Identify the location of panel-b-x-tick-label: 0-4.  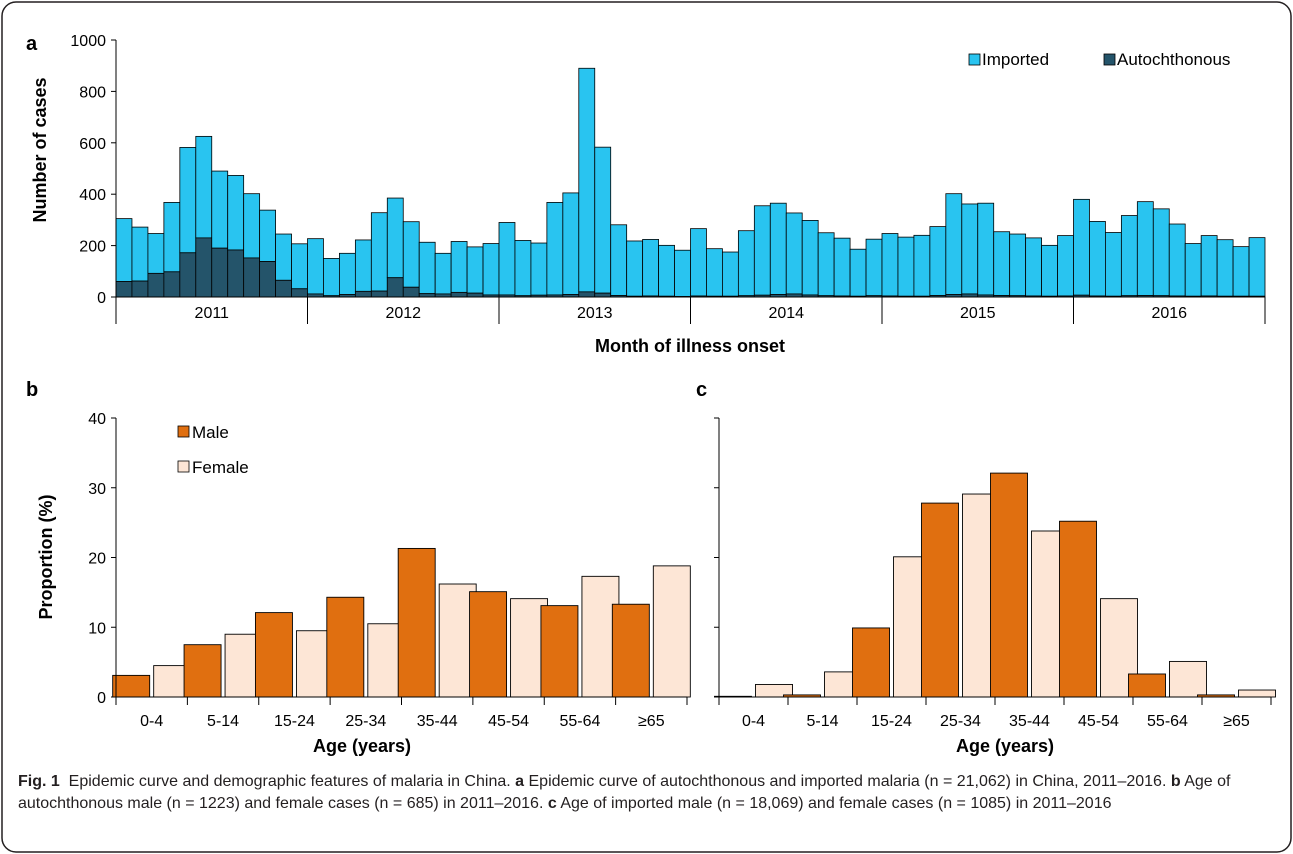
(151, 721).